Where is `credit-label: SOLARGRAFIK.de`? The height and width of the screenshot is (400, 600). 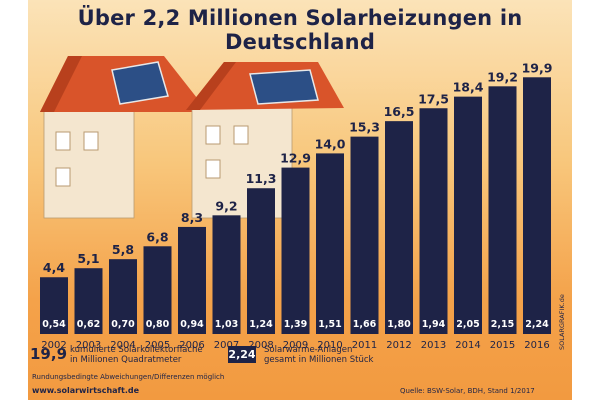
credit-label: SOLARGRAFIK.de is located at coordinates (562, 322).